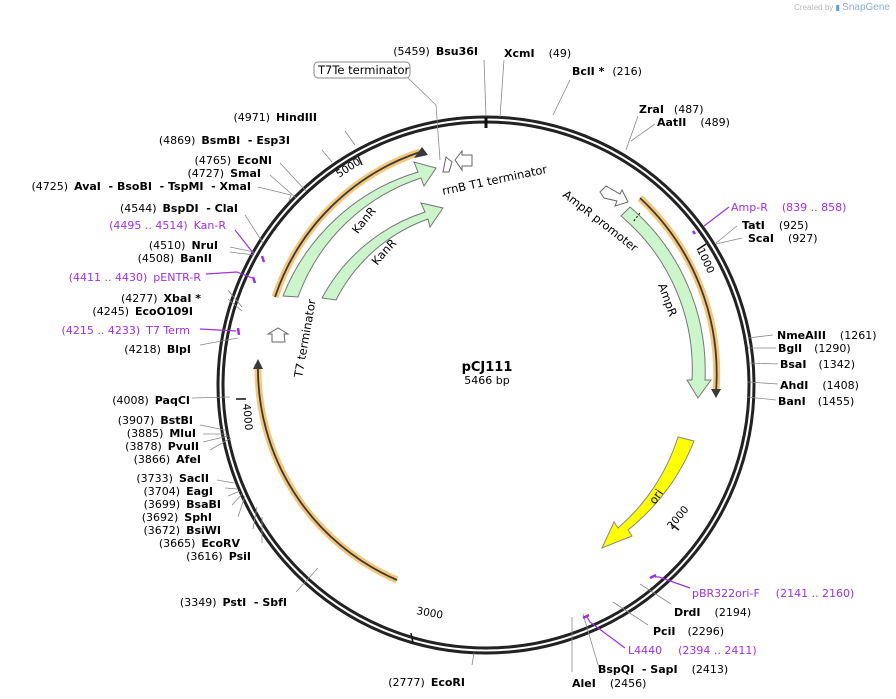 The width and height of the screenshot is (896, 699). Describe the element at coordinates (678, 518) in the screenshot. I see `tick-label-2000: 2000` at that location.